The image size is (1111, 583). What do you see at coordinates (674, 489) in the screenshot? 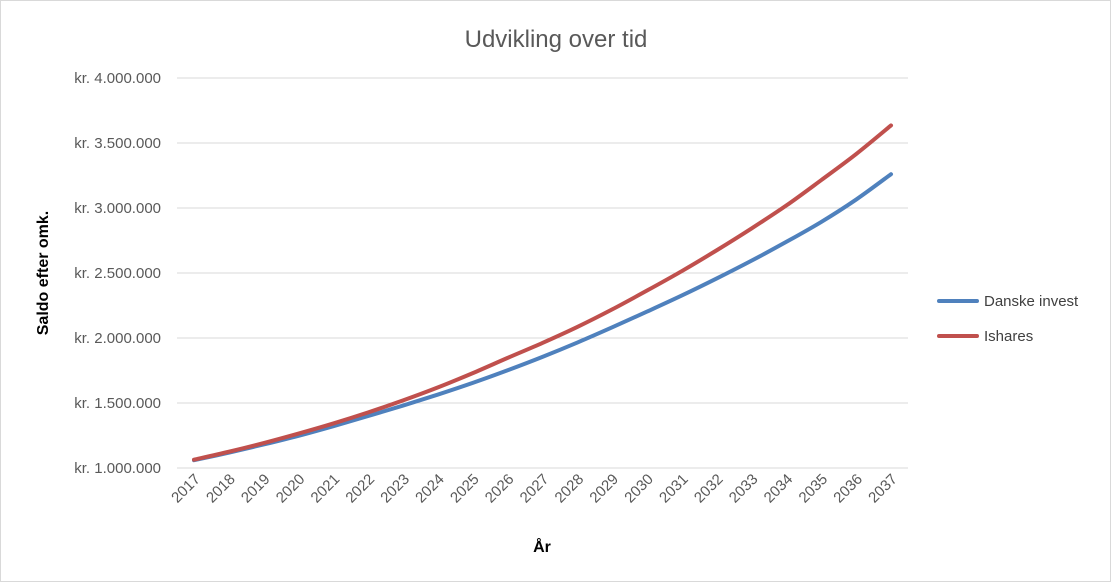
I see `x-tick-label: 2031` at bounding box center [674, 489].